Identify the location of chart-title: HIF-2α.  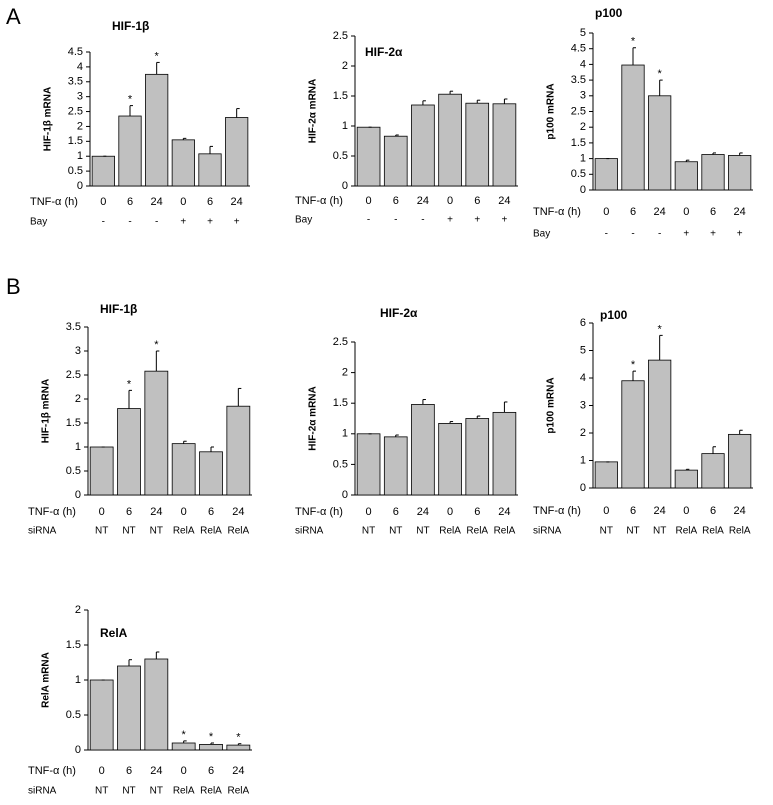
(384, 52).